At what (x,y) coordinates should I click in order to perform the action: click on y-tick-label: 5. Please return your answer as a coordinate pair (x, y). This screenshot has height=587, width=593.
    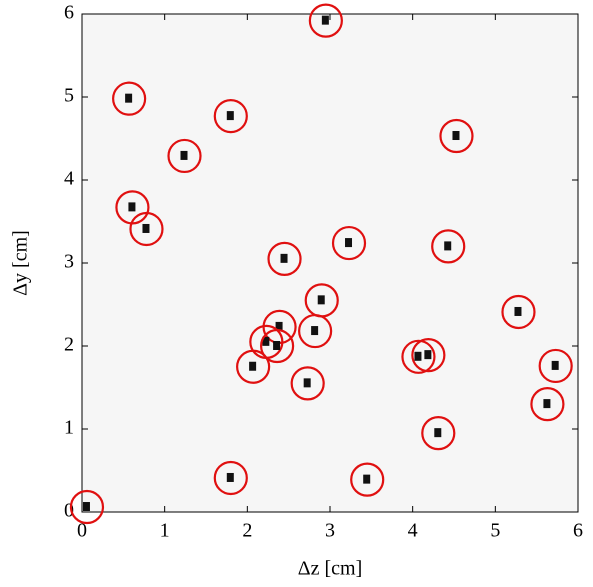
    Looking at the image, I should click on (69, 96).